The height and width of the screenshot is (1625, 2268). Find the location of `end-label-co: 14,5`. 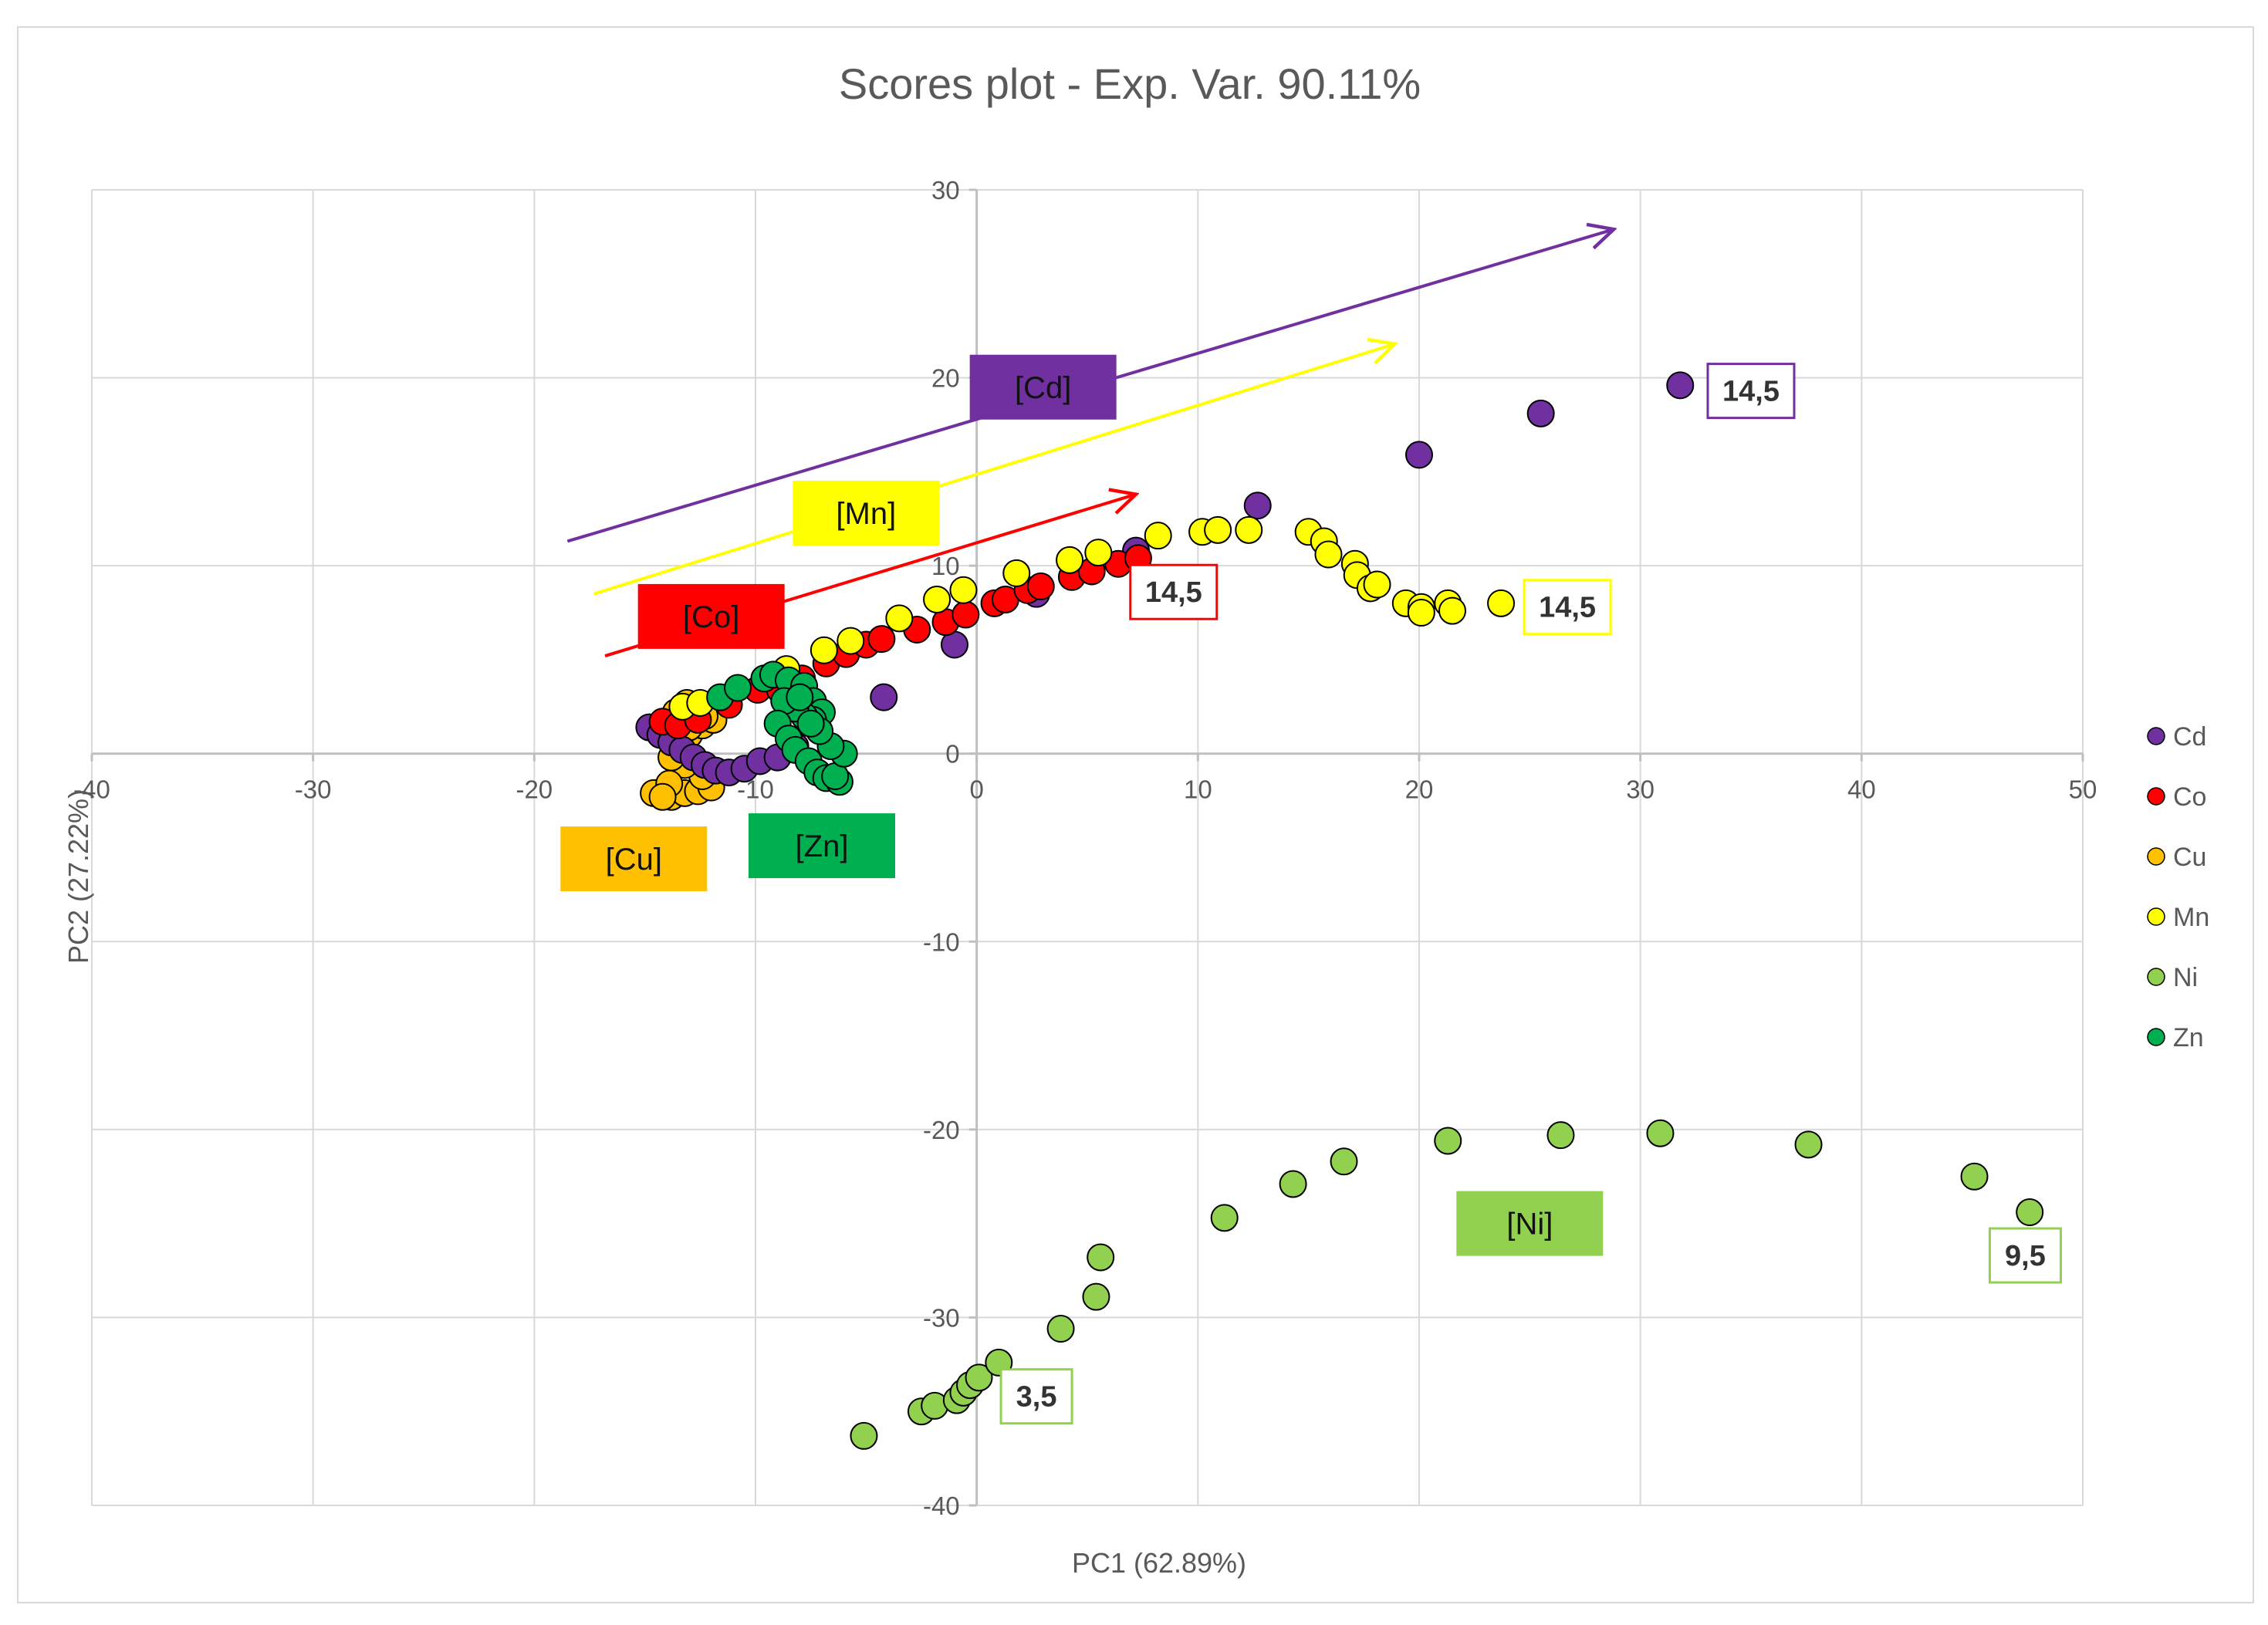

end-label-co: 14,5 is located at coordinates (1174, 591).